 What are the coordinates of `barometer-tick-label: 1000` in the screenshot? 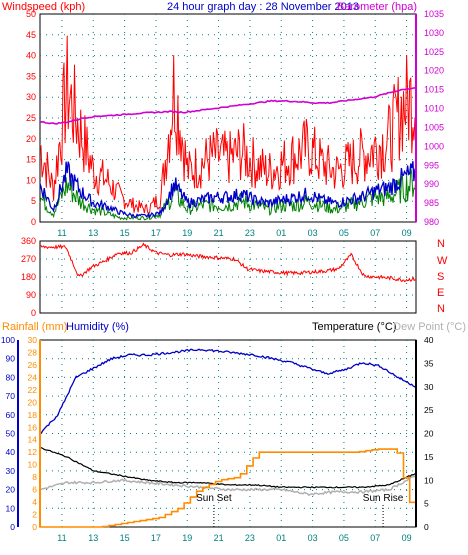 It's located at (434, 146).